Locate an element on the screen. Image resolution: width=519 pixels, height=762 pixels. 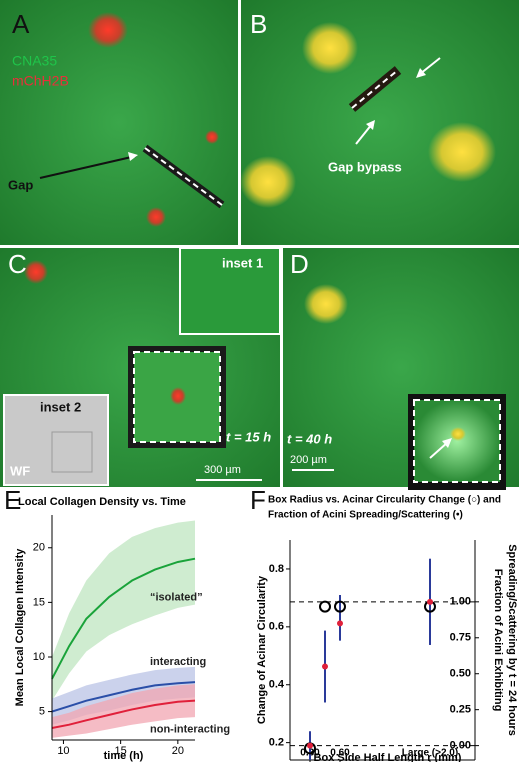
series-label: interacting is located at coordinates (178, 662).